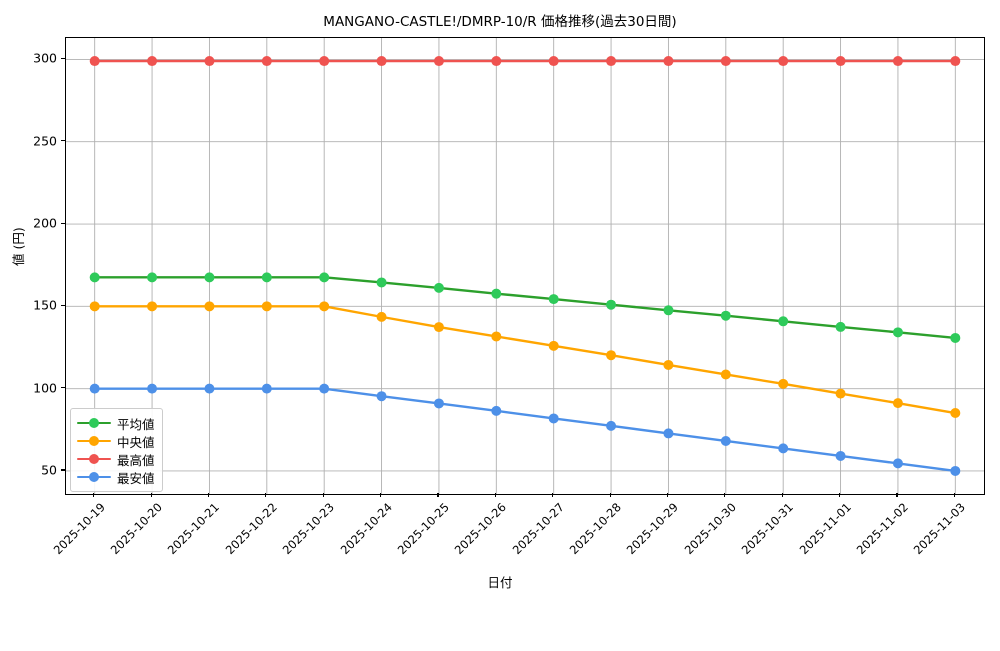  I want to click on x-axis-label: 日付, so click(500, 582).